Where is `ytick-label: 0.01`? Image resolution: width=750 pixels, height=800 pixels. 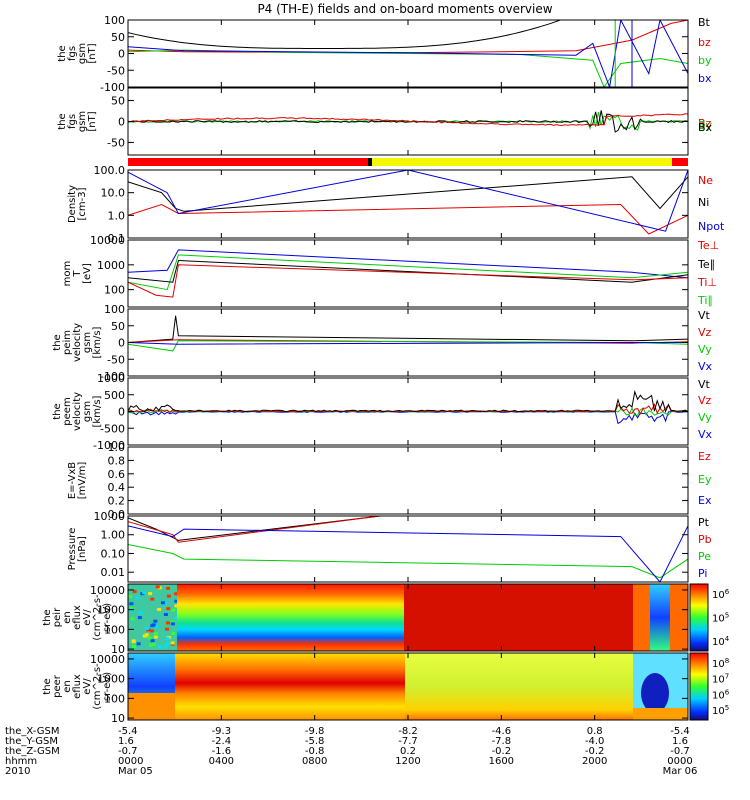
ytick-label: 0.01 is located at coordinates (113, 572).